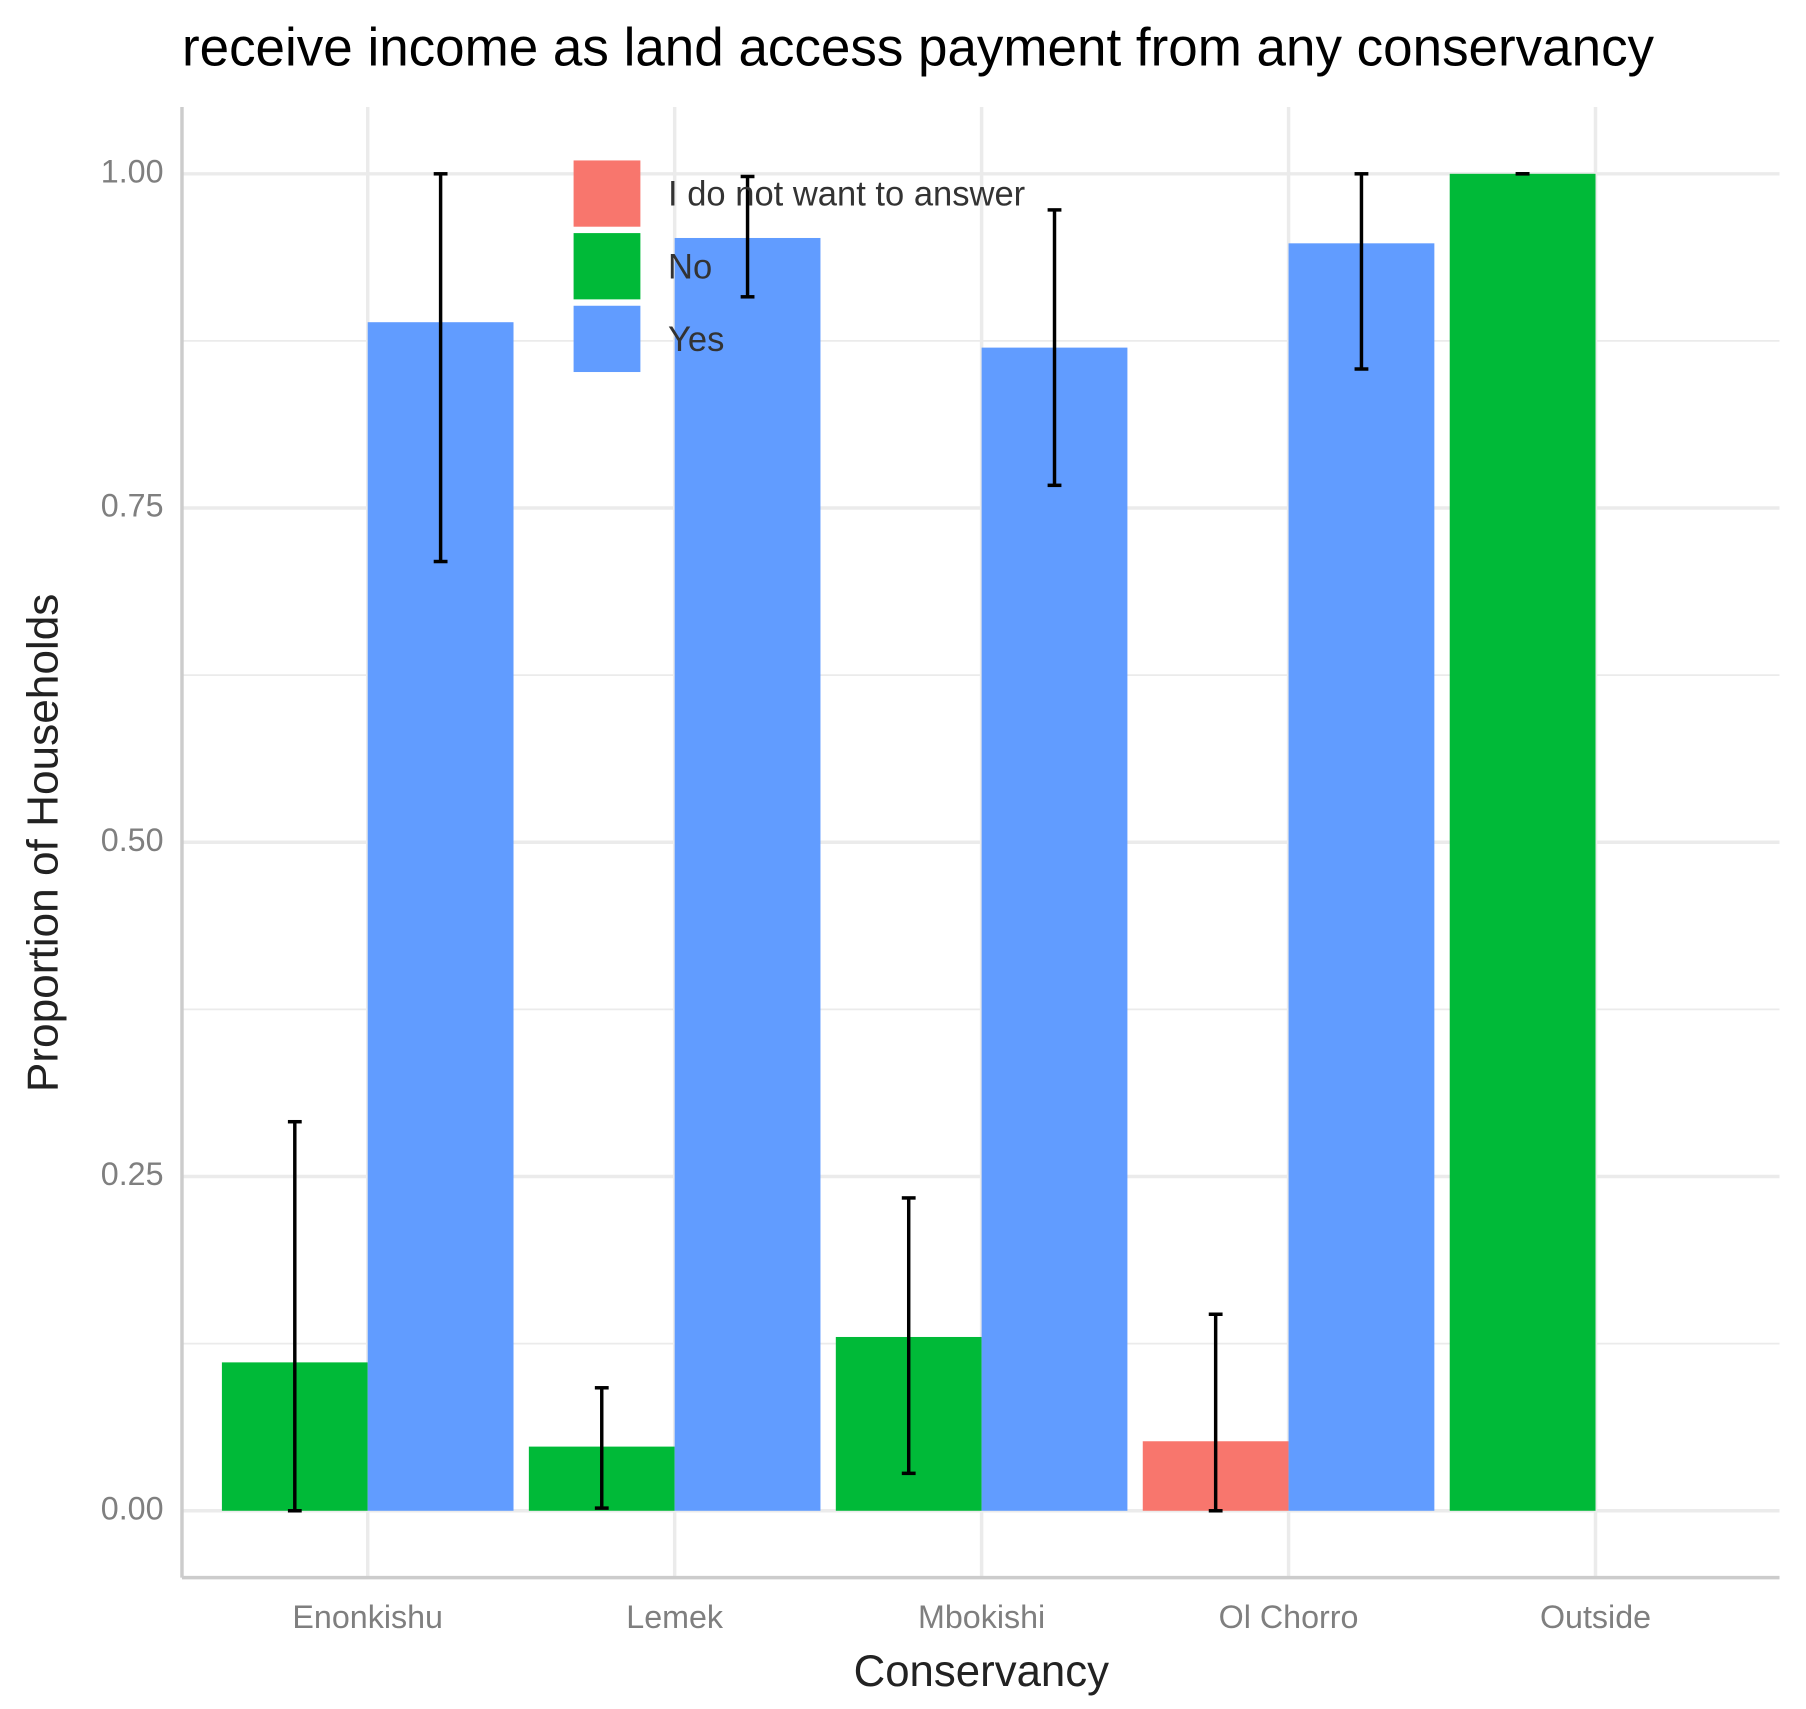 Image resolution: width=1806 pixels, height=1709 pixels. I want to click on legend-label: I do not want to answer, so click(846, 195).